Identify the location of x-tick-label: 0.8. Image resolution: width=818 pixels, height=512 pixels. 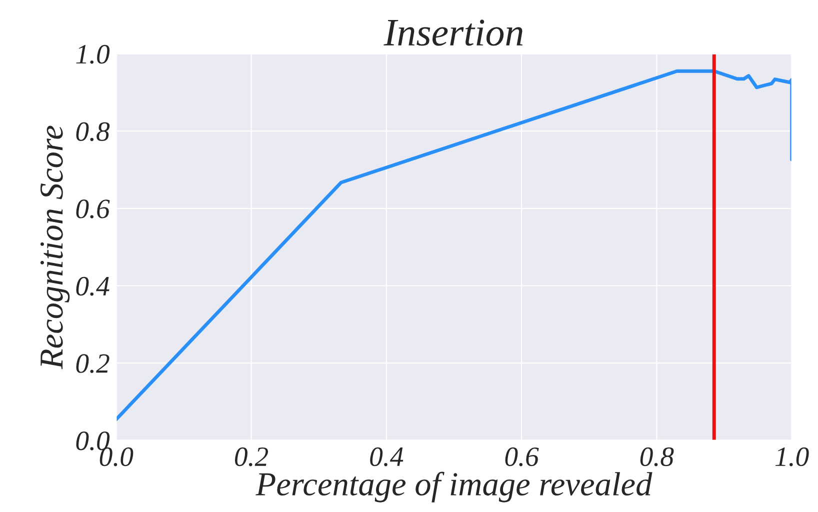
(657, 456).